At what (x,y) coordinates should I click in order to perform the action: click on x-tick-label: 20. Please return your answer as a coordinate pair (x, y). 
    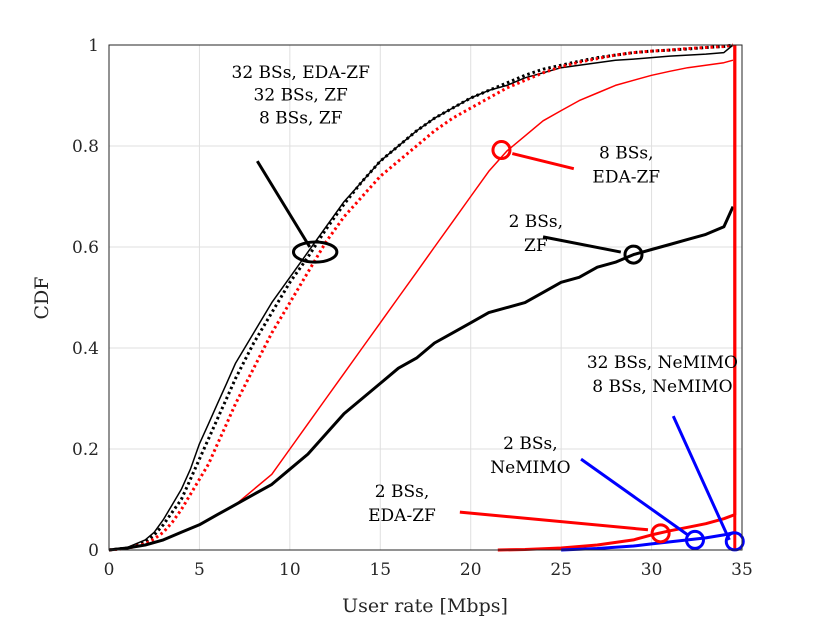
    Looking at the image, I should click on (471, 570).